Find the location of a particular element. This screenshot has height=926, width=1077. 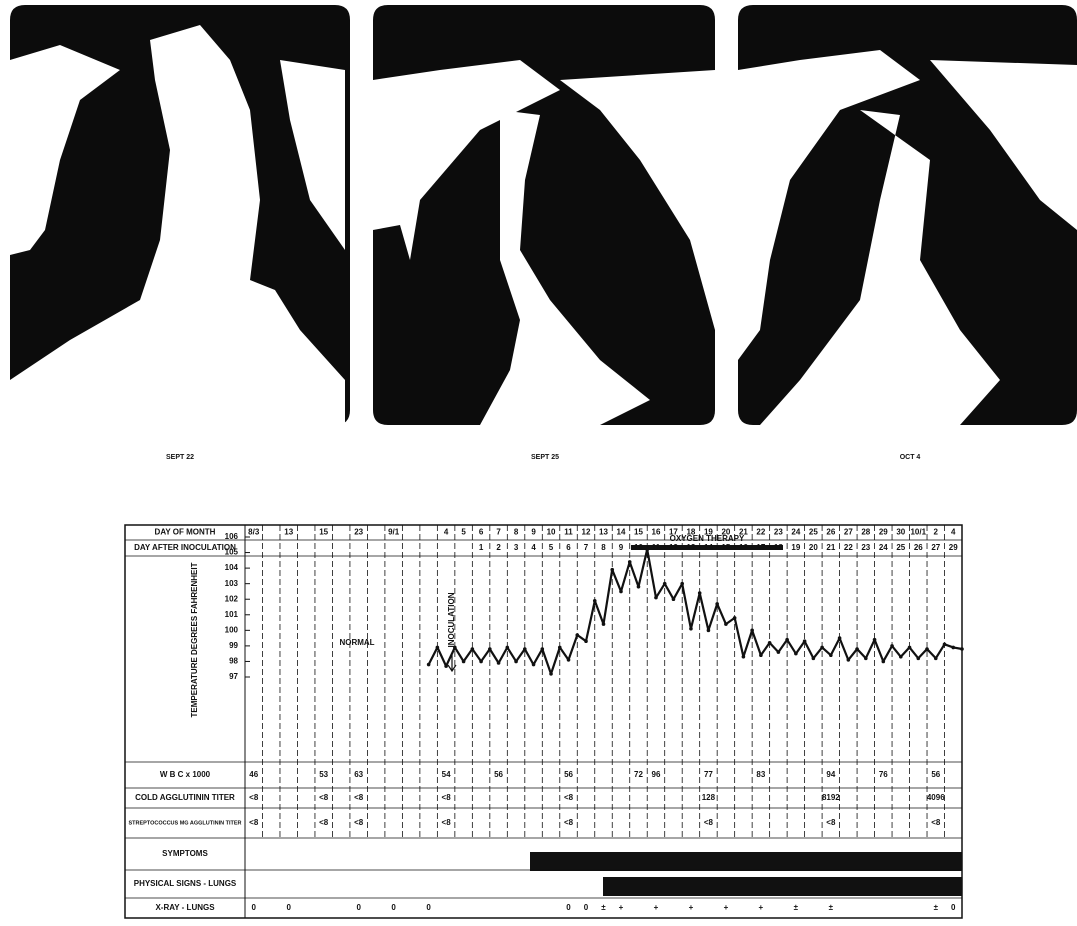

cell-value: 11 is located at coordinates (568, 532).